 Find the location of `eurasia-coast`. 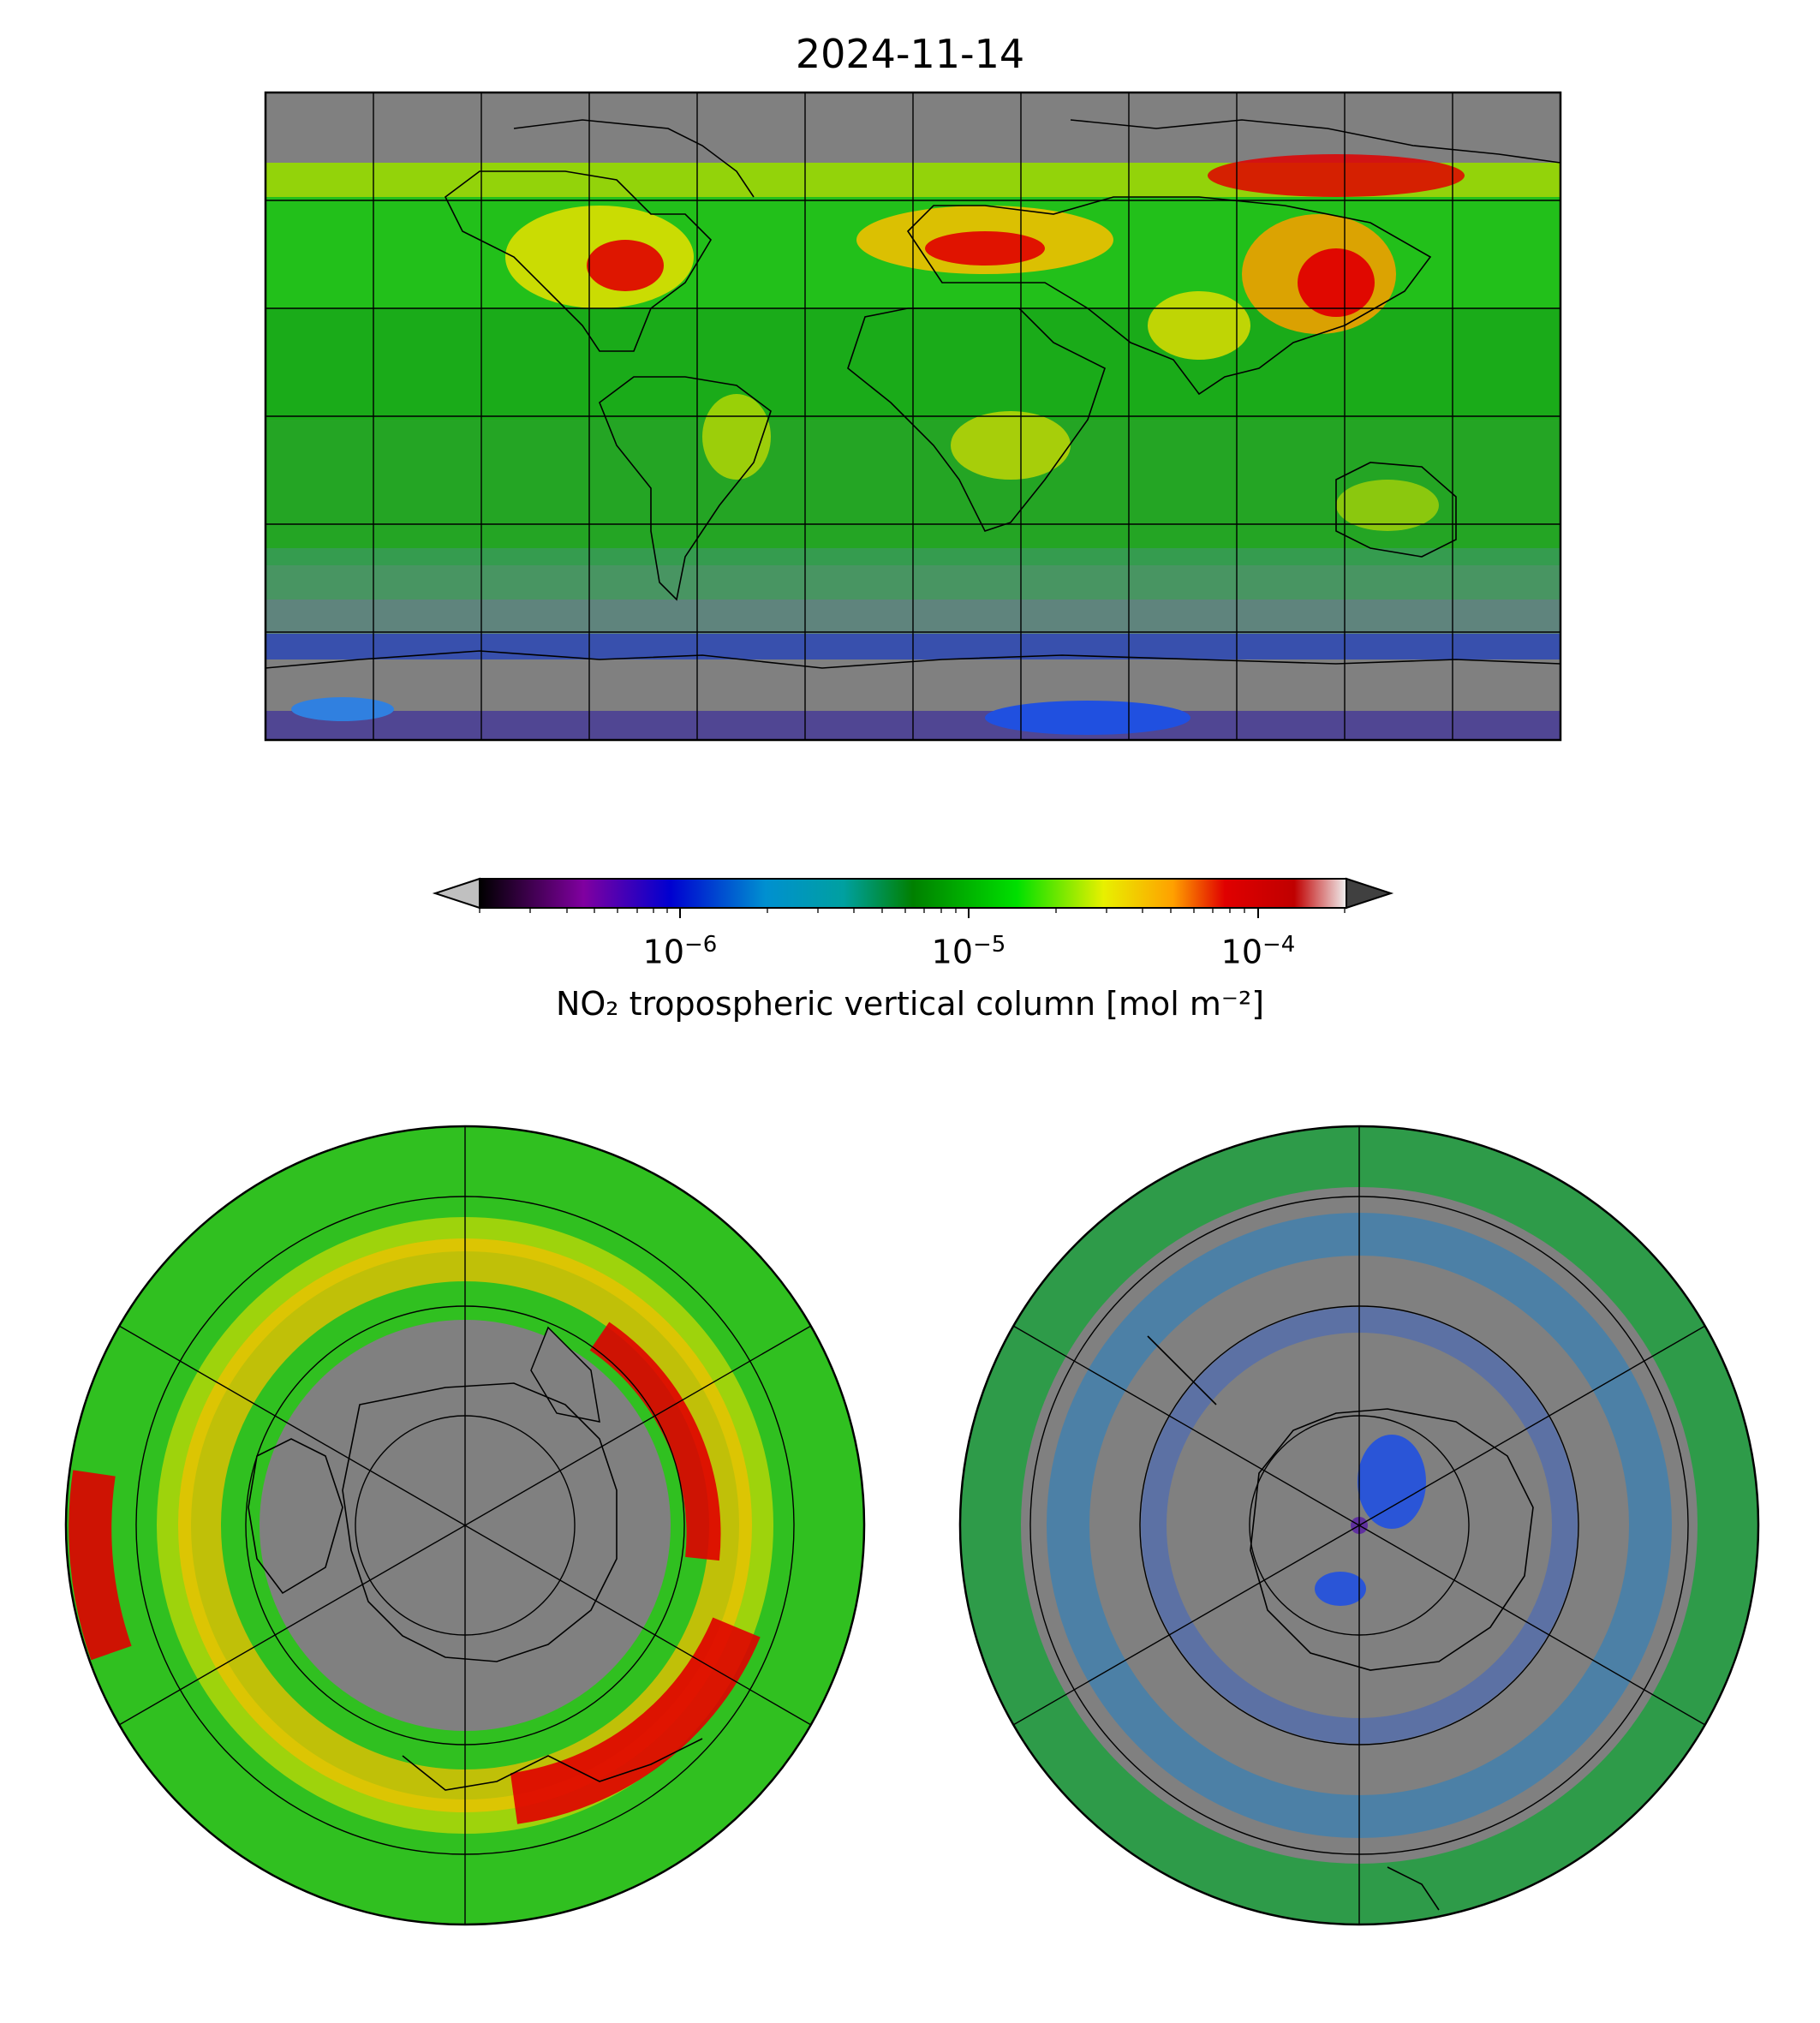

eurasia-coast is located at coordinates (1169, 296).